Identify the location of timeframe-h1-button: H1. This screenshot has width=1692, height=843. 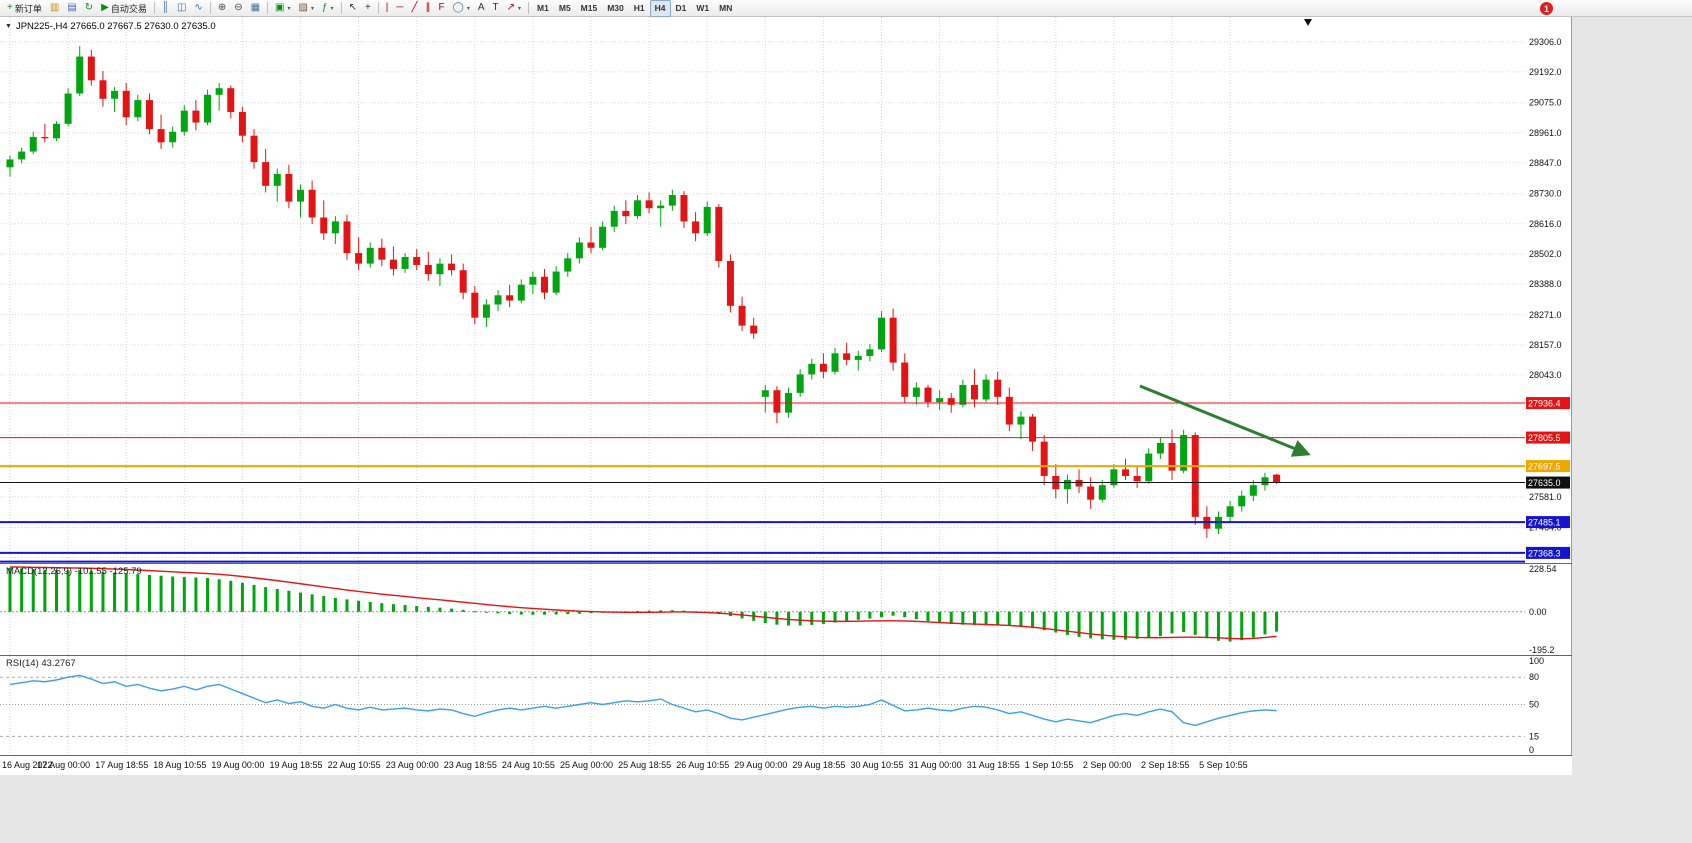
(639, 8).